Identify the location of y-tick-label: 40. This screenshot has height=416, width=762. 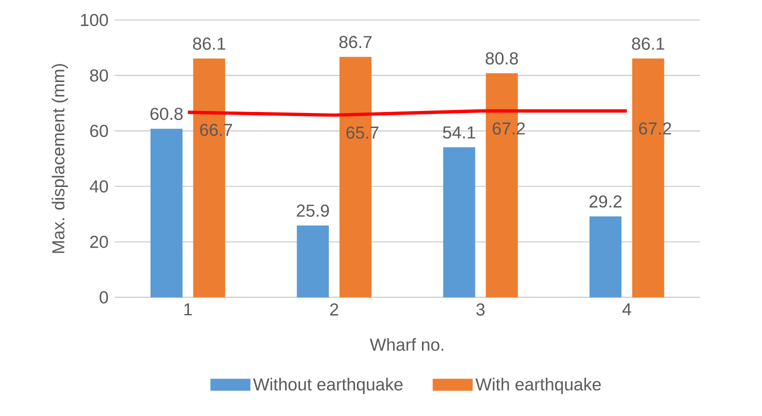
(99, 186).